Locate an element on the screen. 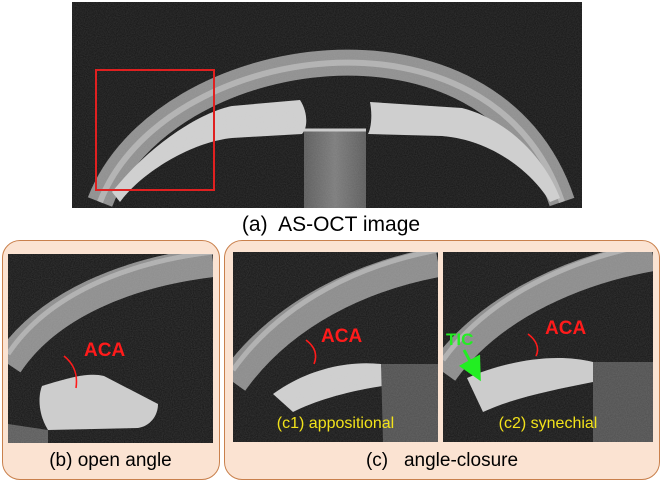 This screenshot has width=662, height=492. label-appositional: (c1) appositional is located at coordinates (335, 423).